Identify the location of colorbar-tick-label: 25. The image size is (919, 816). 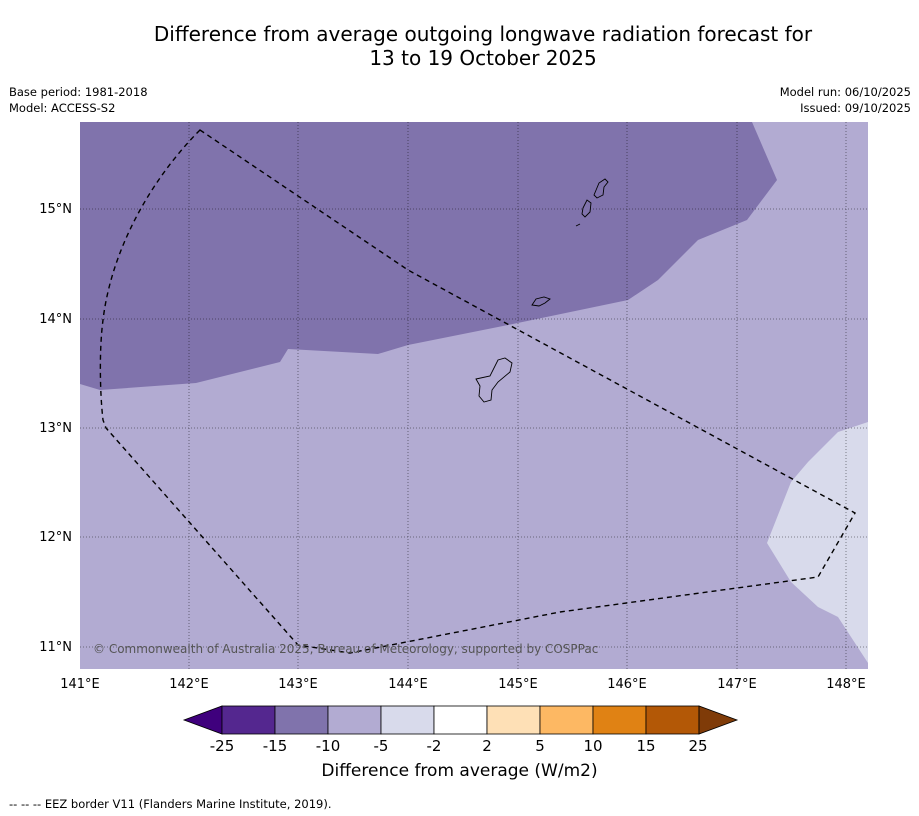
(698, 746).